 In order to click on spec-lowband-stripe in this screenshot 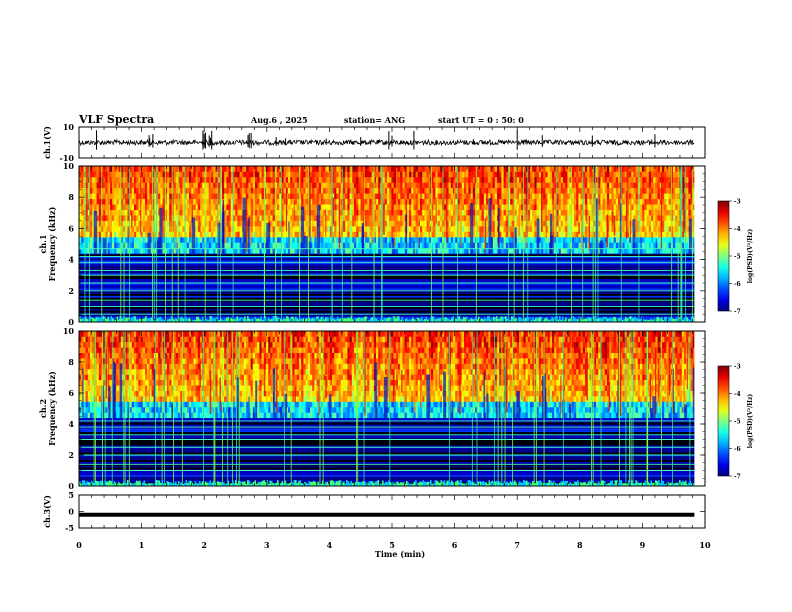, I will do `click(387, 317)`.